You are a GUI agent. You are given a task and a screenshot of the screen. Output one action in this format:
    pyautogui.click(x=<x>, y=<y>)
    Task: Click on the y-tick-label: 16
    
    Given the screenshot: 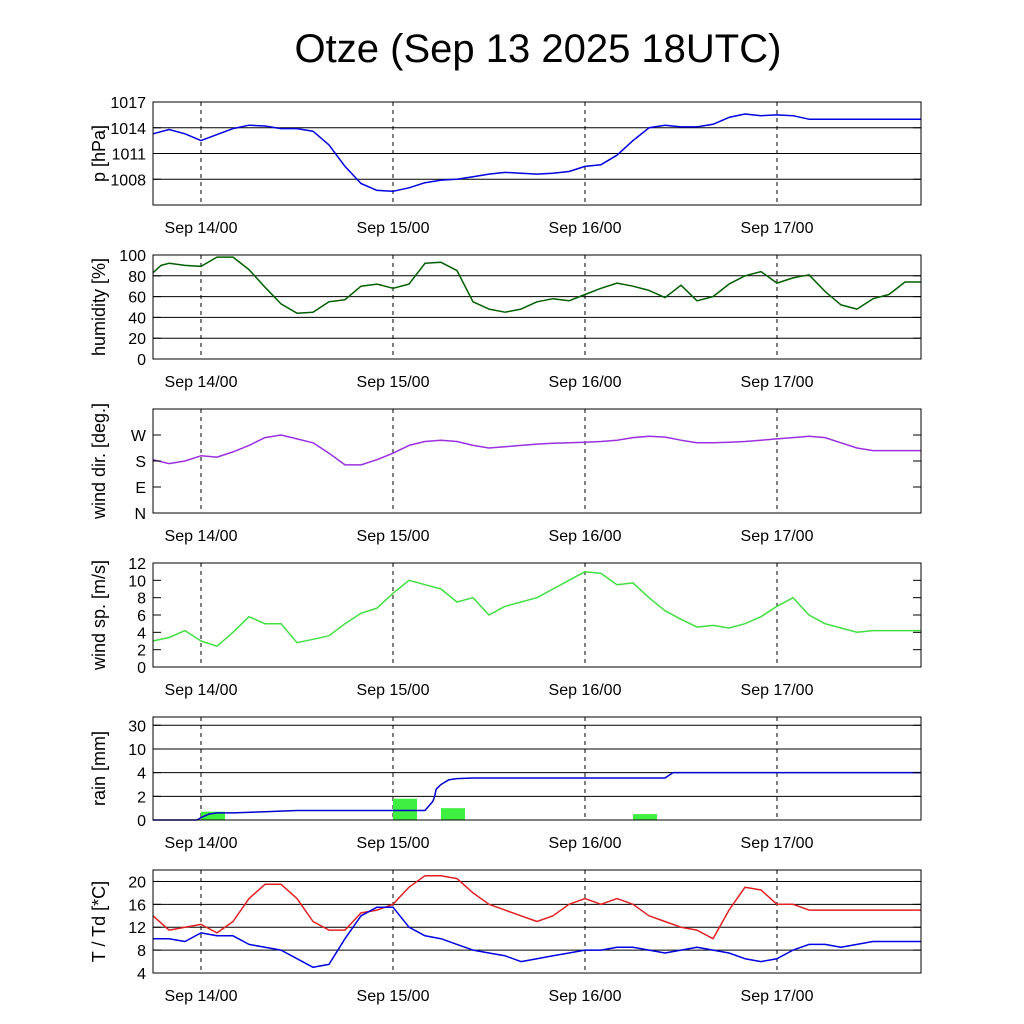 What is the action you would take?
    pyautogui.click(x=137, y=905)
    